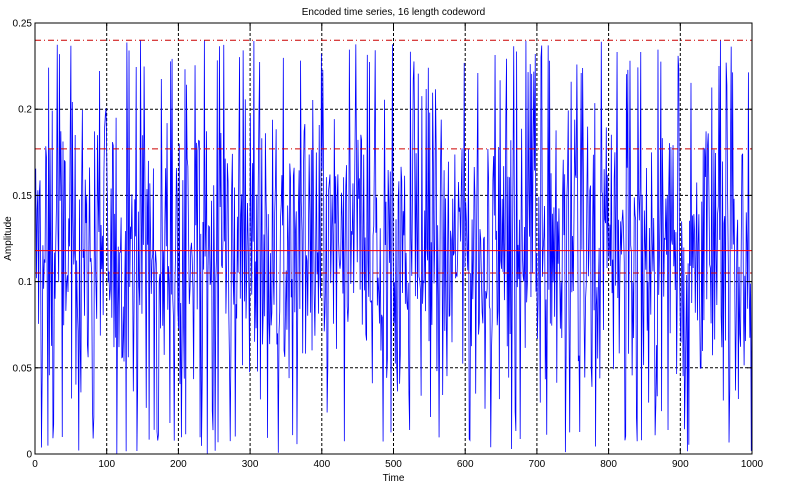 The height and width of the screenshot is (489, 785). What do you see at coordinates (23, 24) in the screenshot?
I see `y-tick-label: 0.25` at bounding box center [23, 24].